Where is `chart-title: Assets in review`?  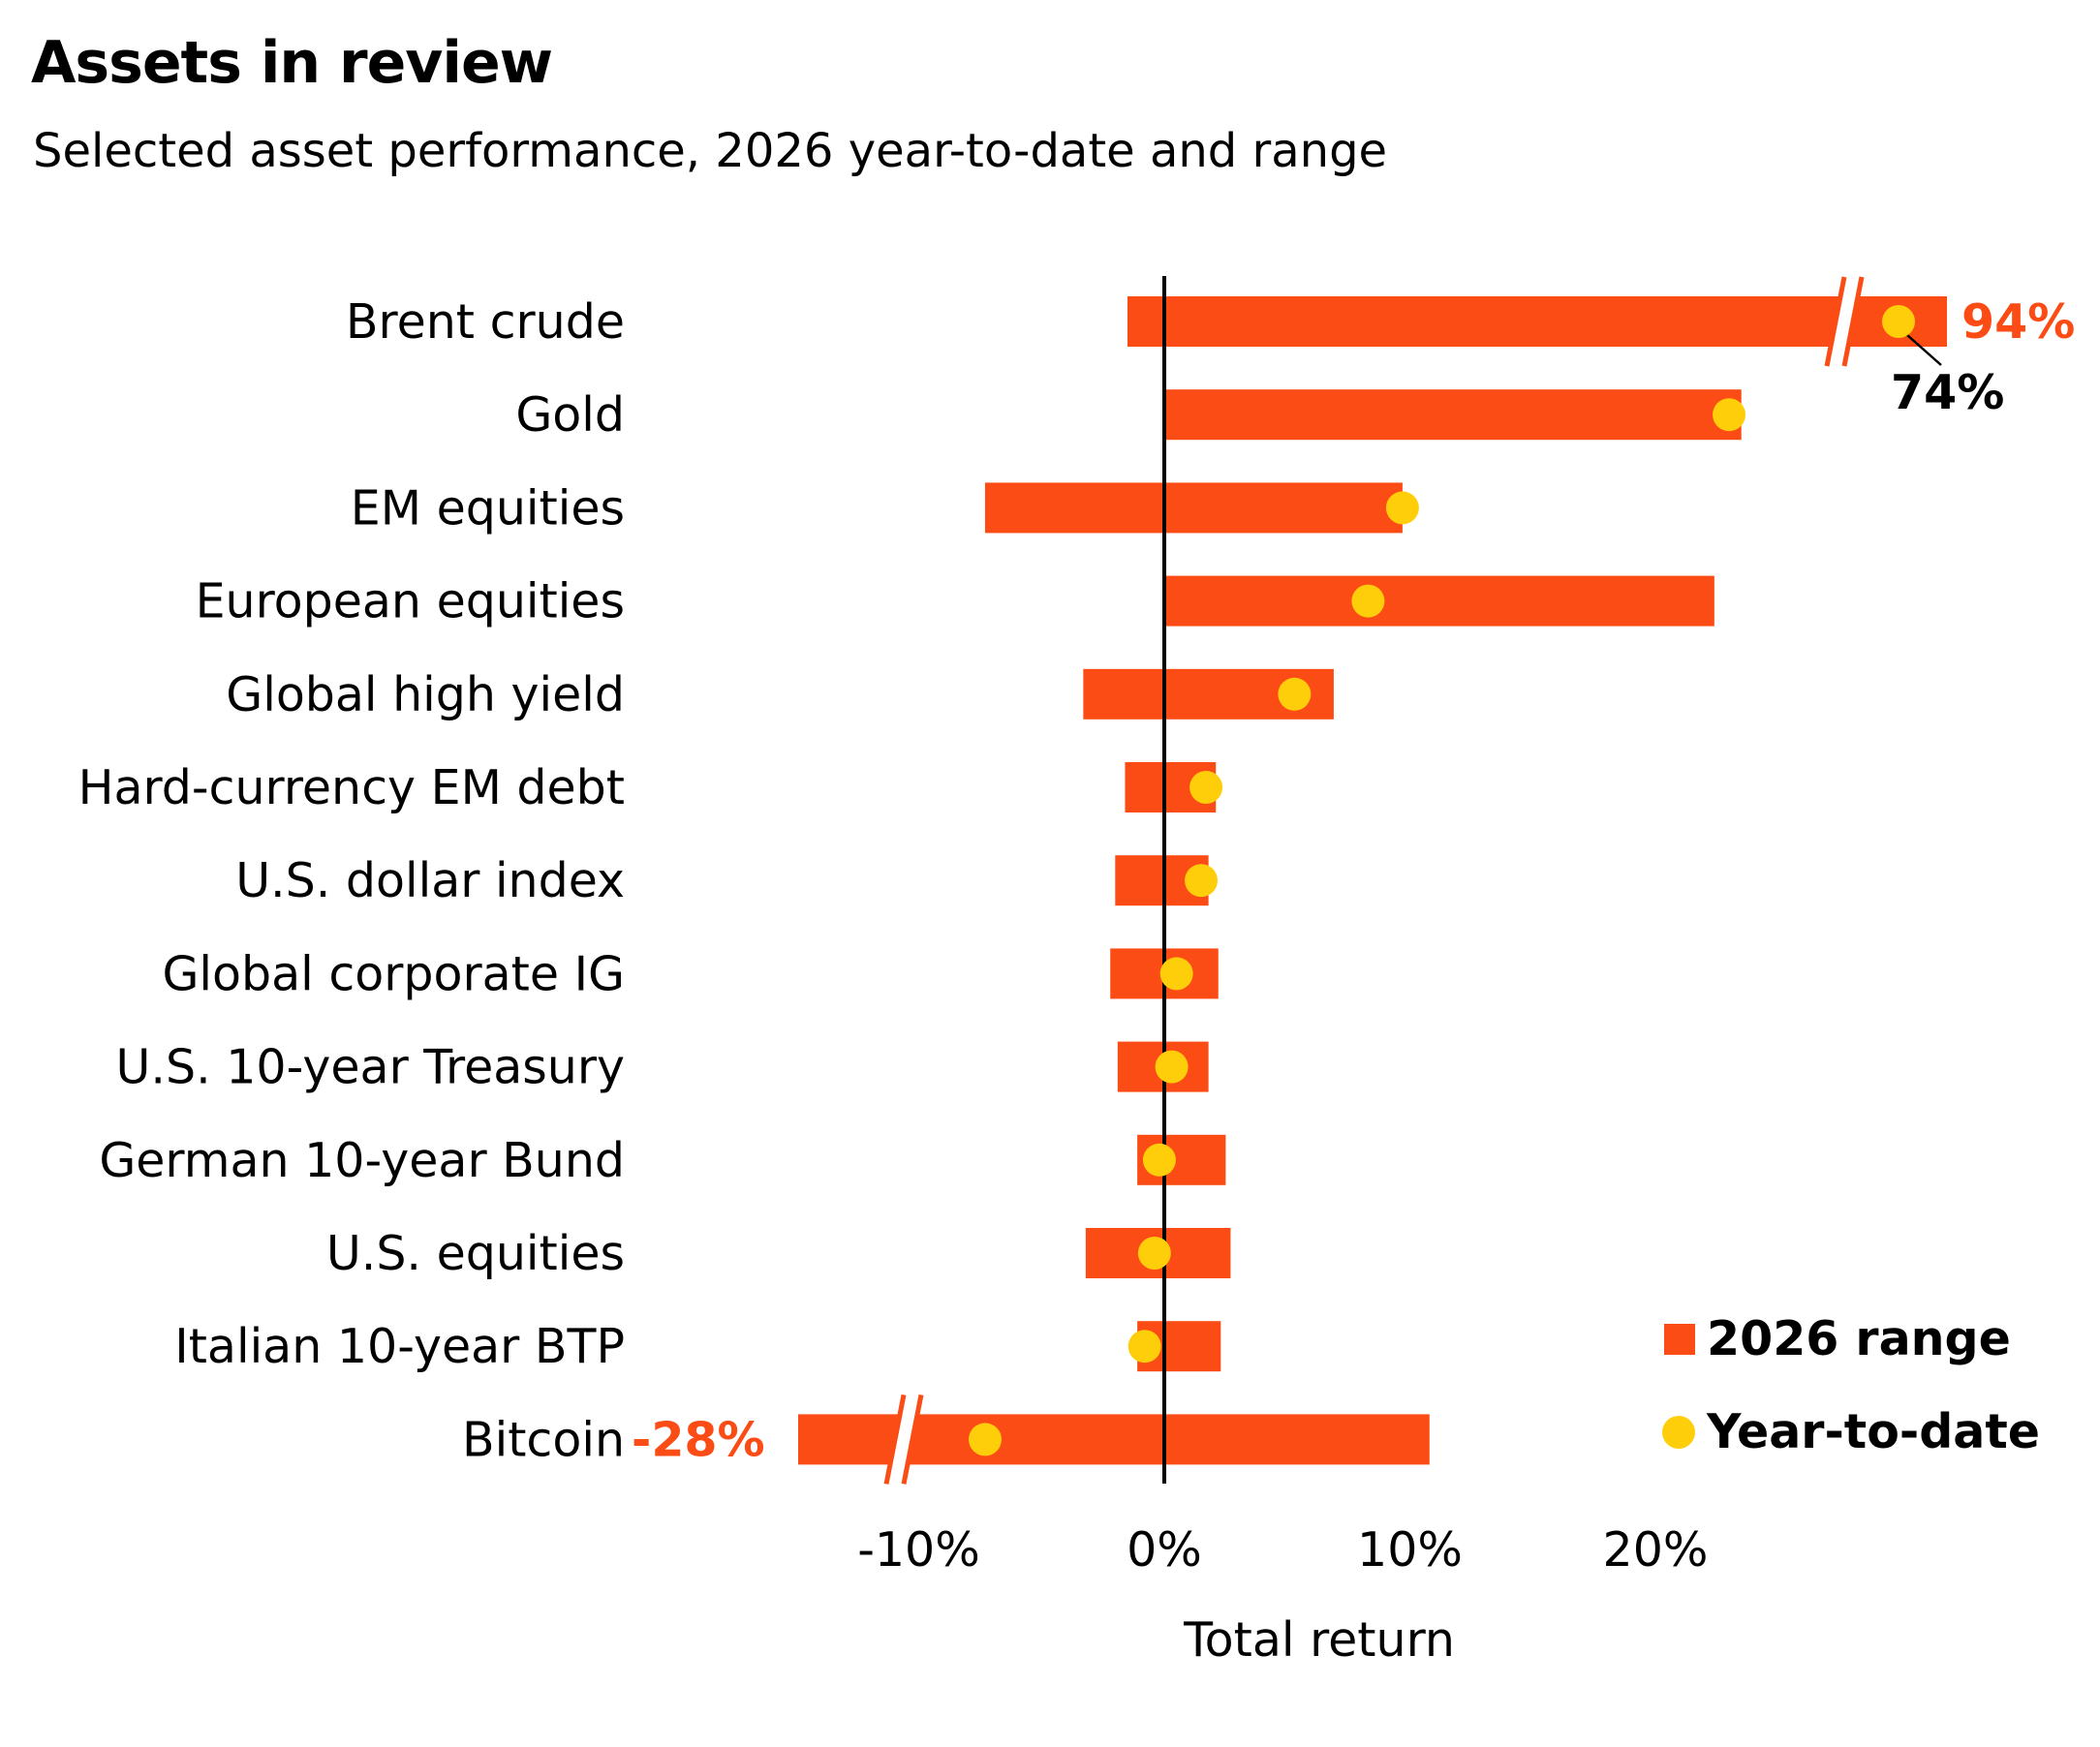 chart-title: Assets in review is located at coordinates (292, 63).